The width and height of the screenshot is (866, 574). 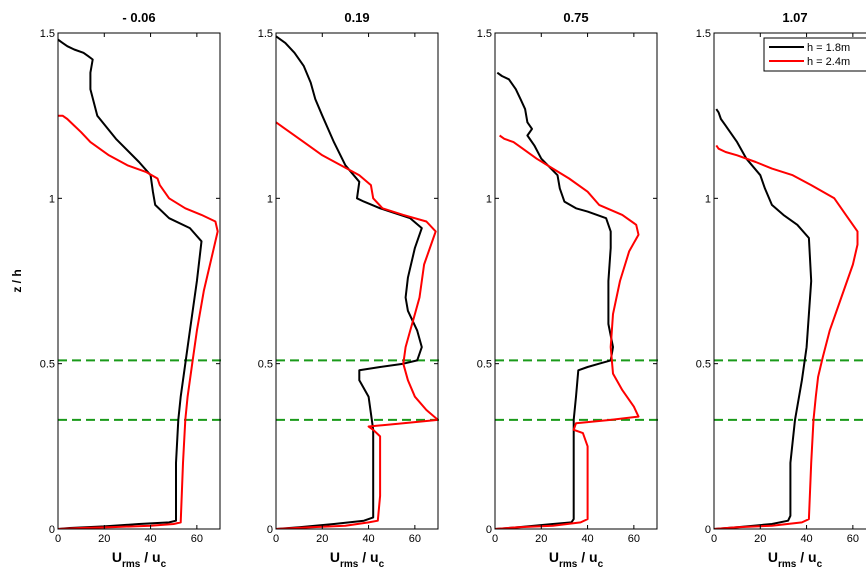 I want to click on legend-label: h = 1.8m, so click(x=828, y=48).